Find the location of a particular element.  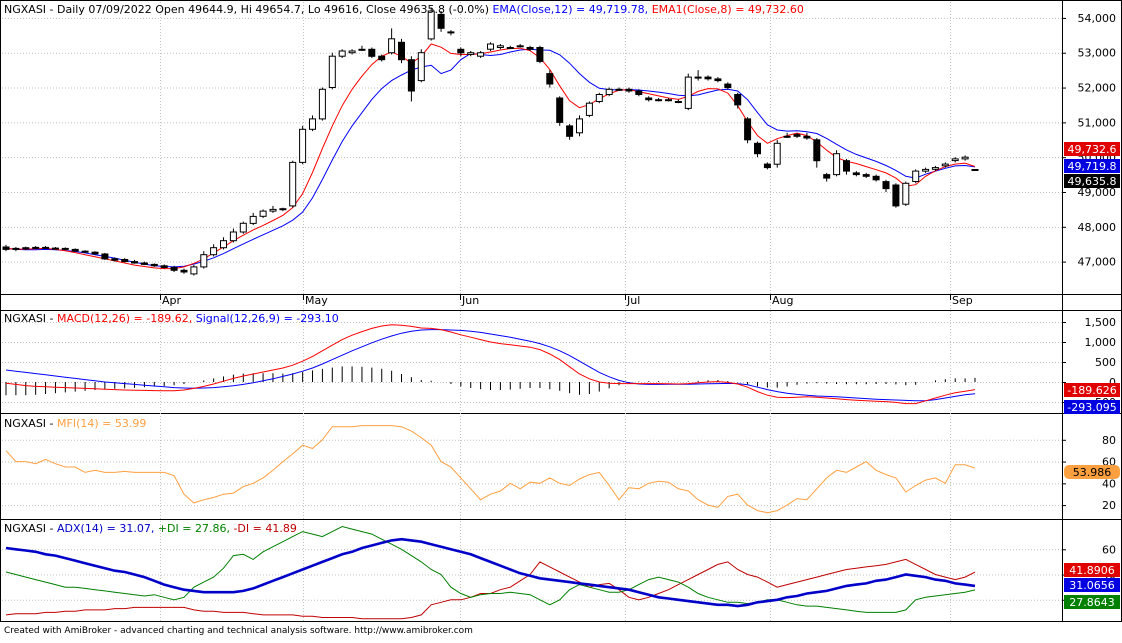

adx-header-part: +DI = 27.86, is located at coordinates (196, 528).